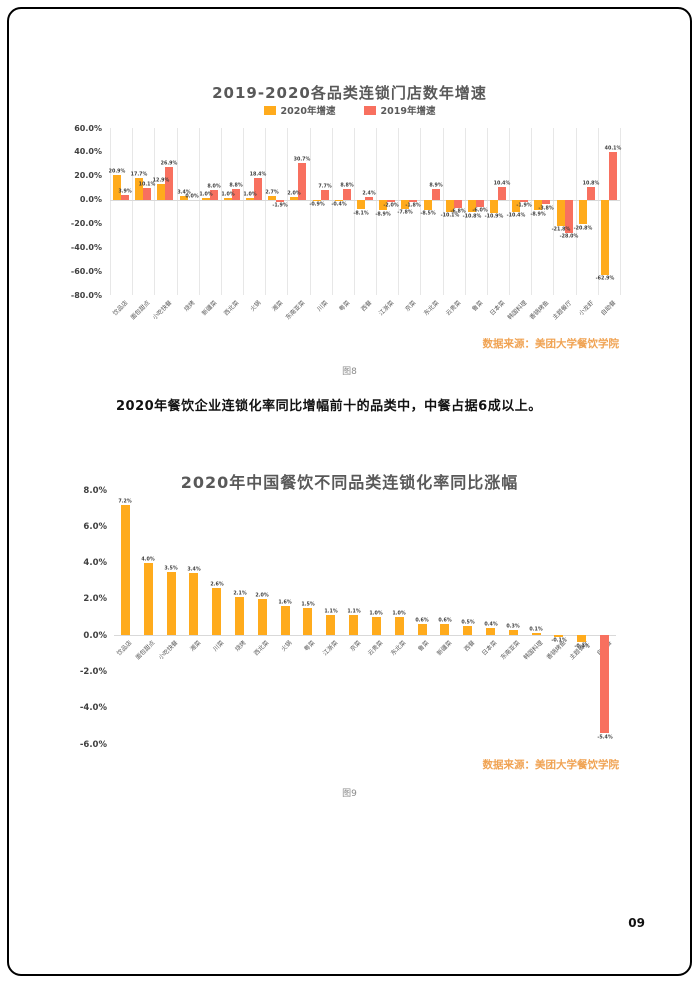  What do you see at coordinates (88, 152) in the screenshot?
I see `y-axis-tick-label: 40.0%` at bounding box center [88, 152].